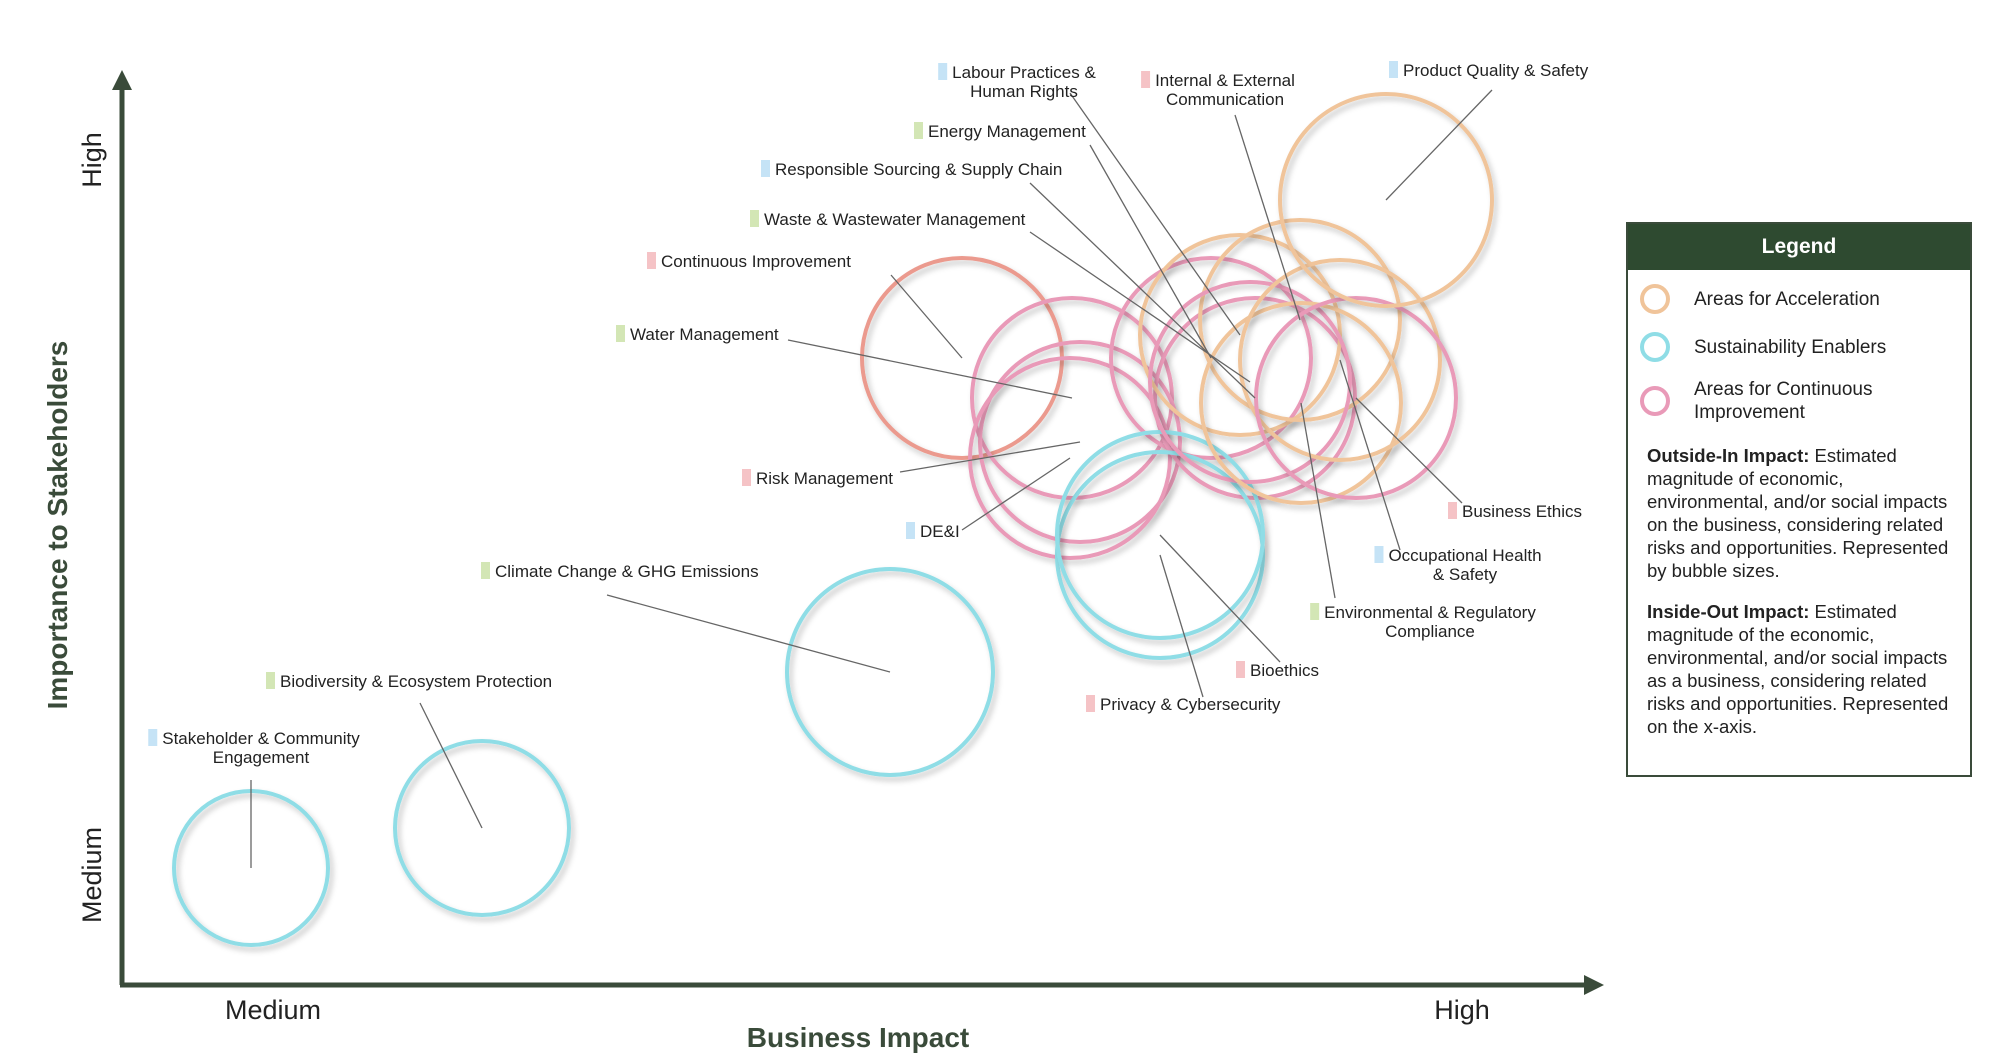 This screenshot has height=1061, width=2000. Describe the element at coordinates (1016, 494) in the screenshot. I see `leader-line-deandi` at that location.